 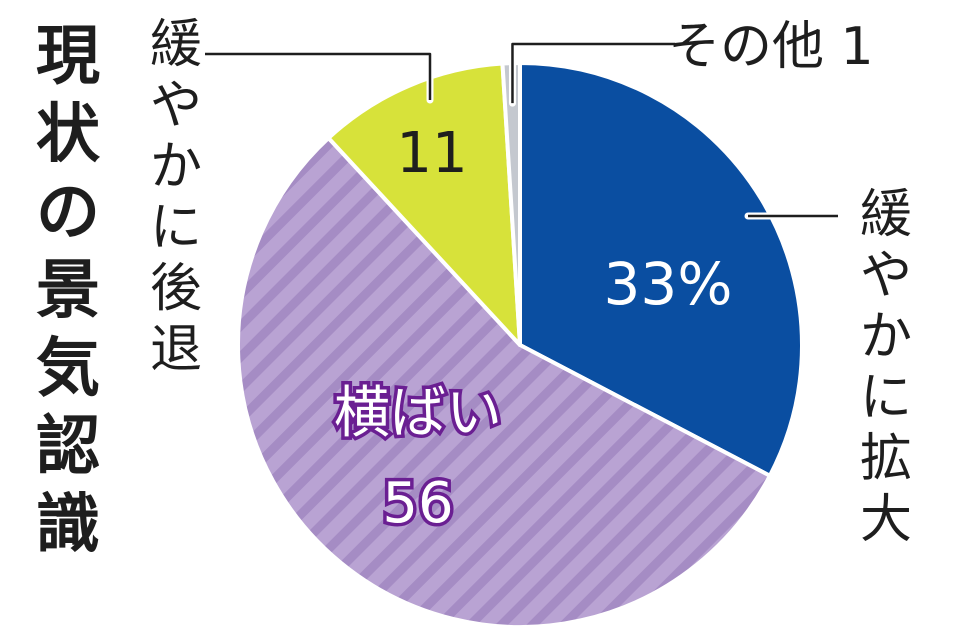 I want to click on chart-title-char: 気, so click(x=68, y=369).